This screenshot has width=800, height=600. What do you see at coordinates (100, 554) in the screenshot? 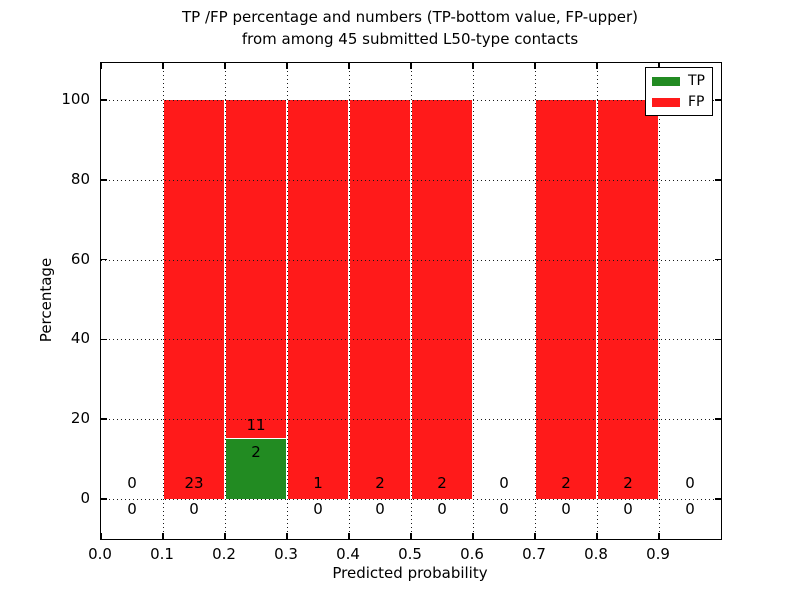
I see `x-tick-label: 0.0` at bounding box center [100, 554].